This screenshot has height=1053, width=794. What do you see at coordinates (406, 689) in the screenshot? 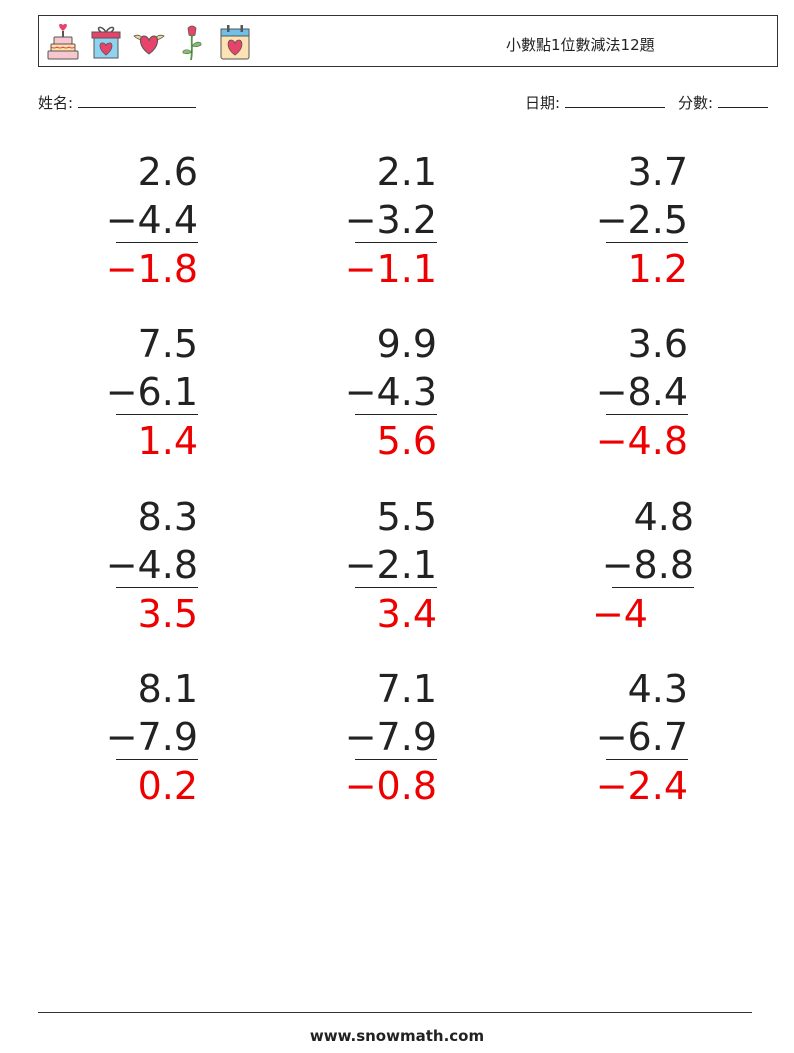
I see `minuend: 7.1` at bounding box center [406, 689].